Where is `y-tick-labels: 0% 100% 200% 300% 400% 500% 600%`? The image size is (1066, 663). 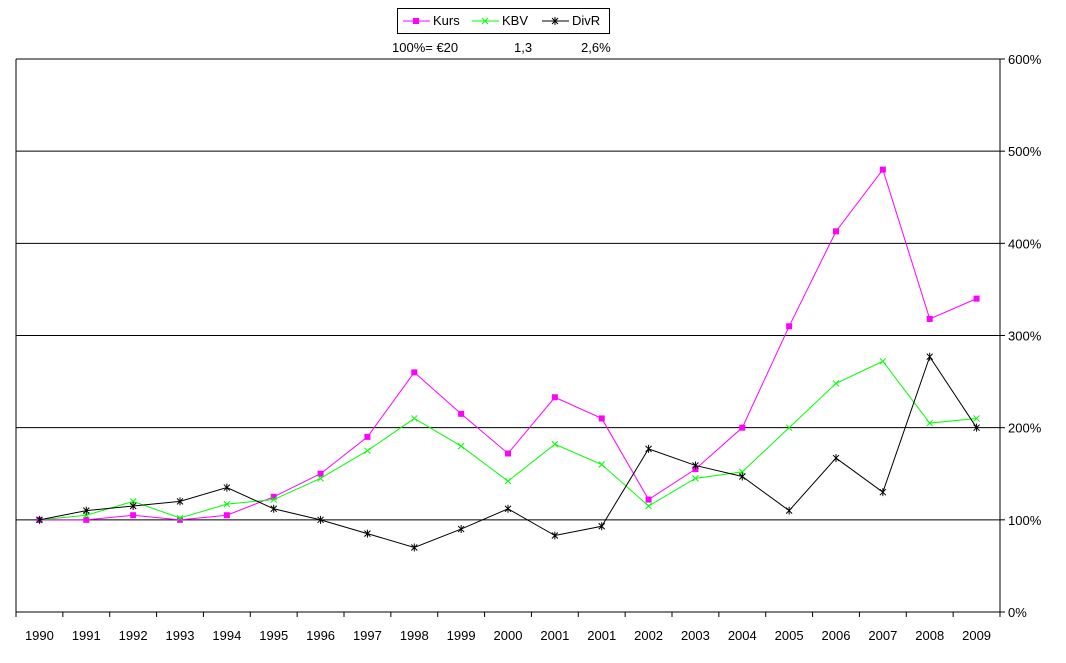 y-tick-labels: 0% 100% 200% 300% 400% 500% 600% is located at coordinates (1025, 336).